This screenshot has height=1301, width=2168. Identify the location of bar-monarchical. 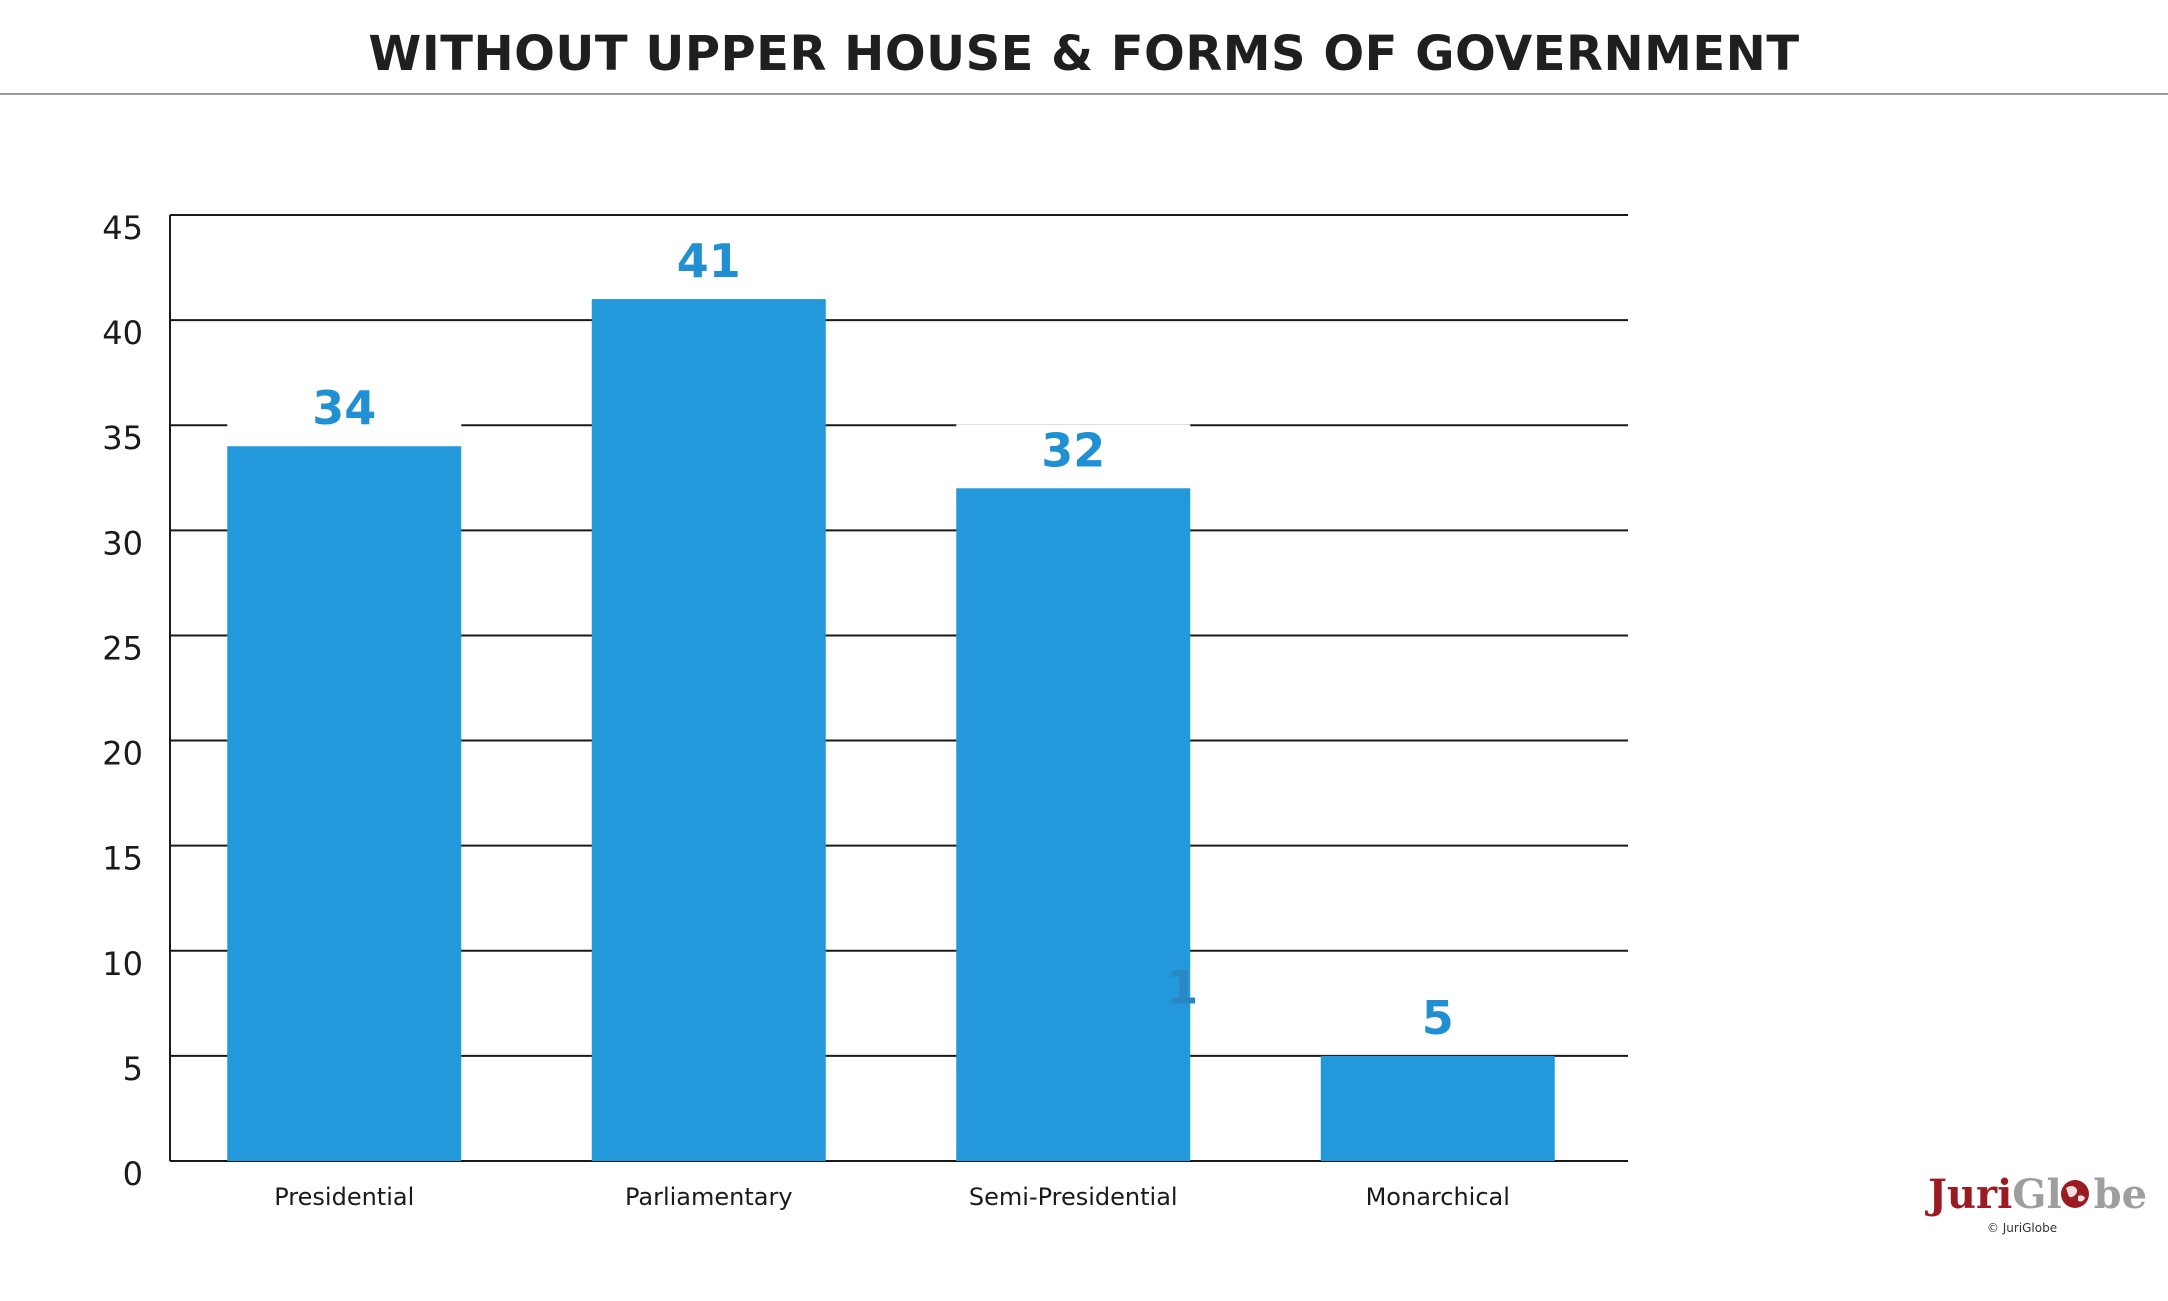
(1437, 1108).